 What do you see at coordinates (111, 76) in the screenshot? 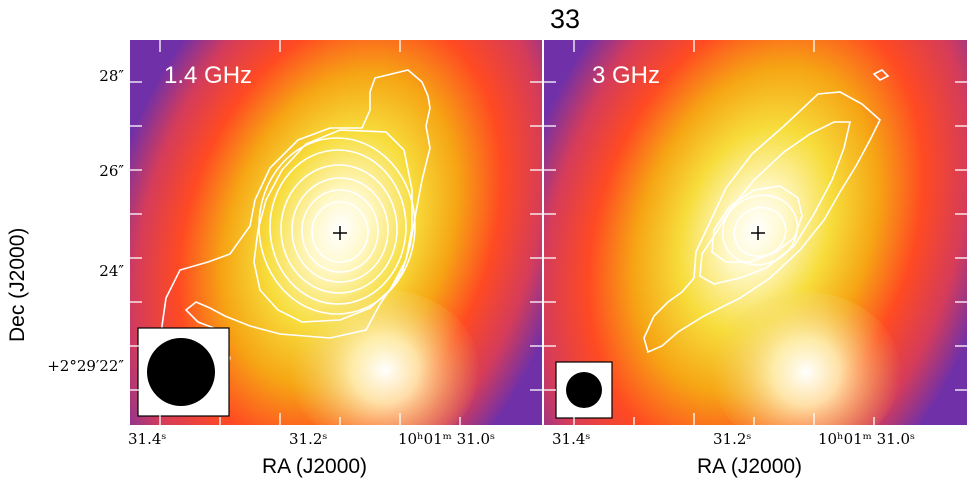
I see `y-tick-label: 28″` at bounding box center [111, 76].